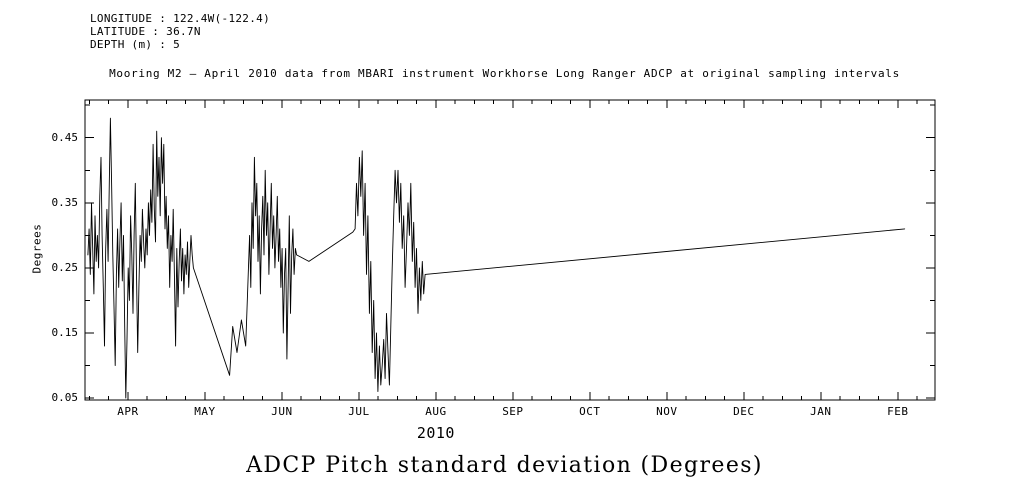 This screenshot has width=1009, height=504. What do you see at coordinates (821, 411) in the screenshot?
I see `x-tick-label: JAN` at bounding box center [821, 411].